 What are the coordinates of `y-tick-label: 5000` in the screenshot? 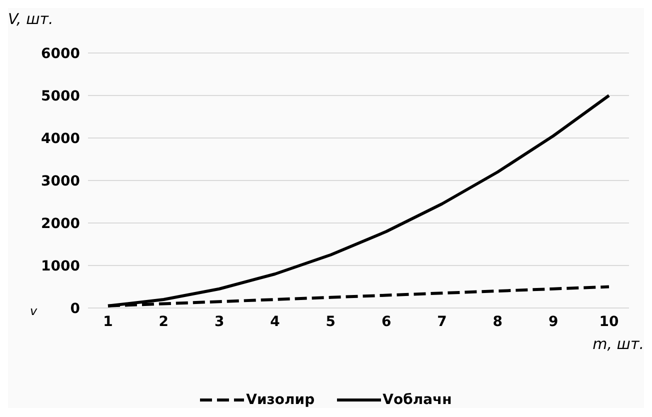 It's located at (60, 96).